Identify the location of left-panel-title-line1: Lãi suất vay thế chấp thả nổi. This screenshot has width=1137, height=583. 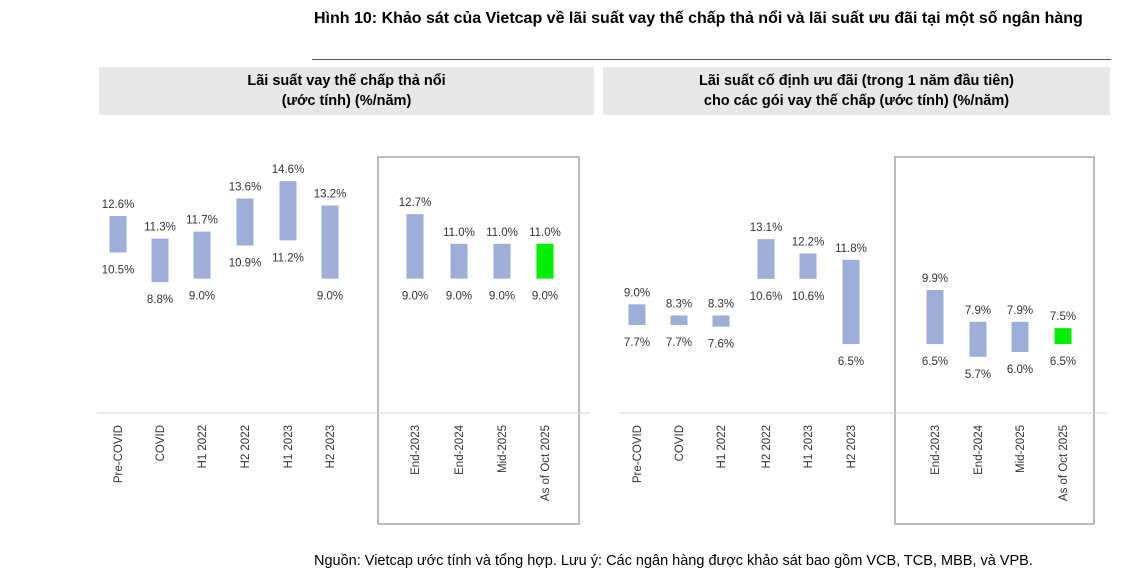
(346, 81).